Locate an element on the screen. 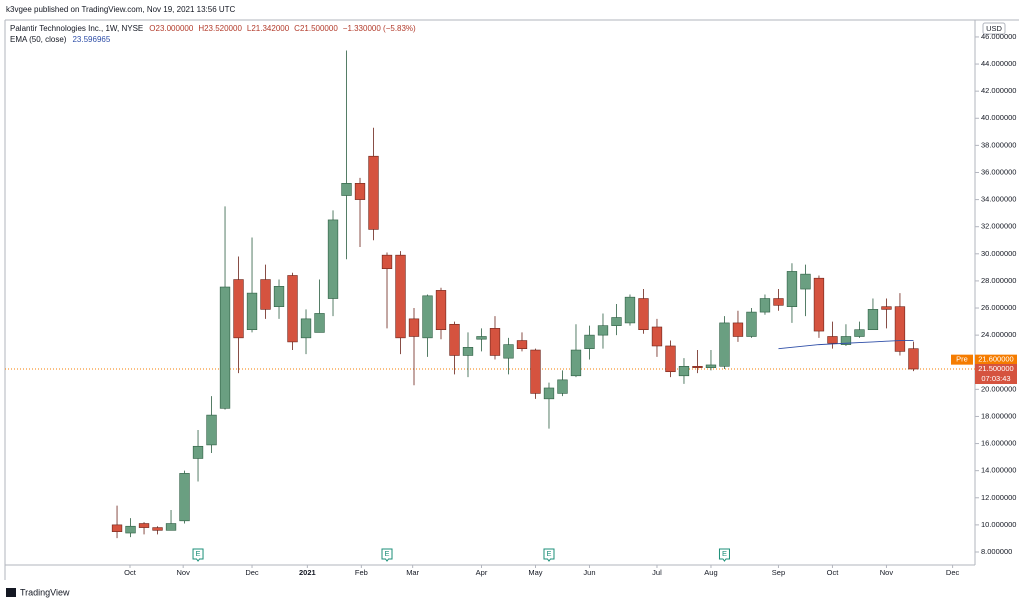  ohlc-legend: H23.520000 is located at coordinates (220, 28).